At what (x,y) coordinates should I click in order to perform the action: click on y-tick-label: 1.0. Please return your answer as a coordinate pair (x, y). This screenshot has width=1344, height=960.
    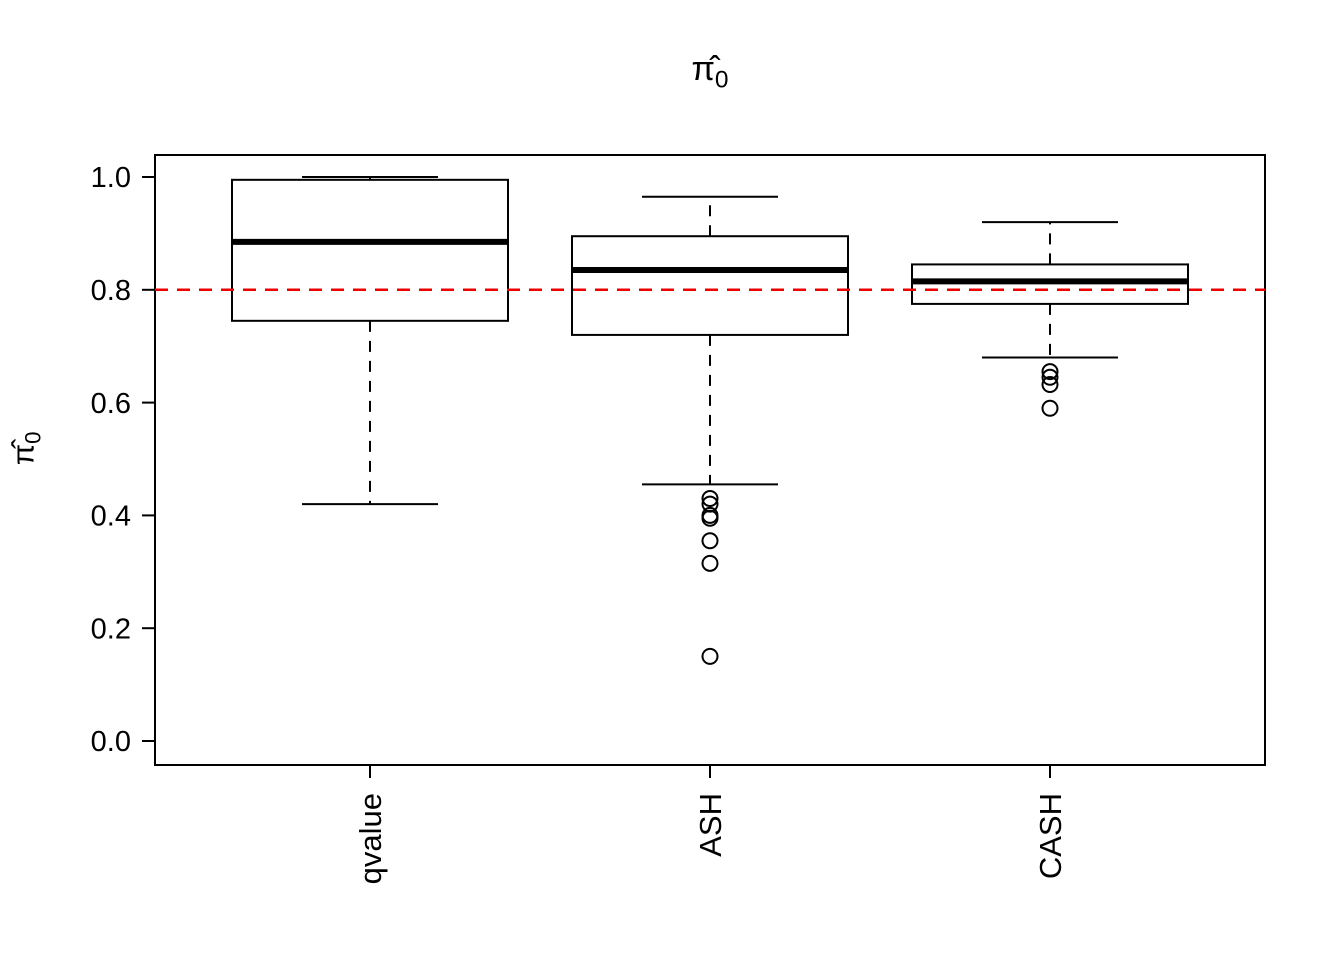
    Looking at the image, I should click on (111, 178).